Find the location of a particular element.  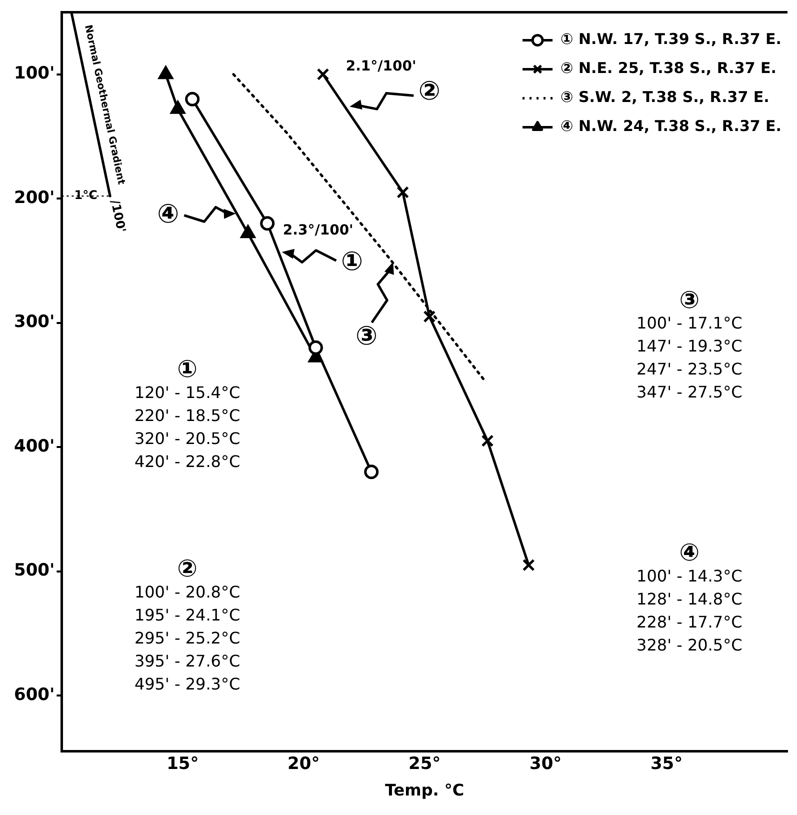

legend-label: ③ S.W. 2, T.38 S., R.37 E. is located at coordinates (665, 97).